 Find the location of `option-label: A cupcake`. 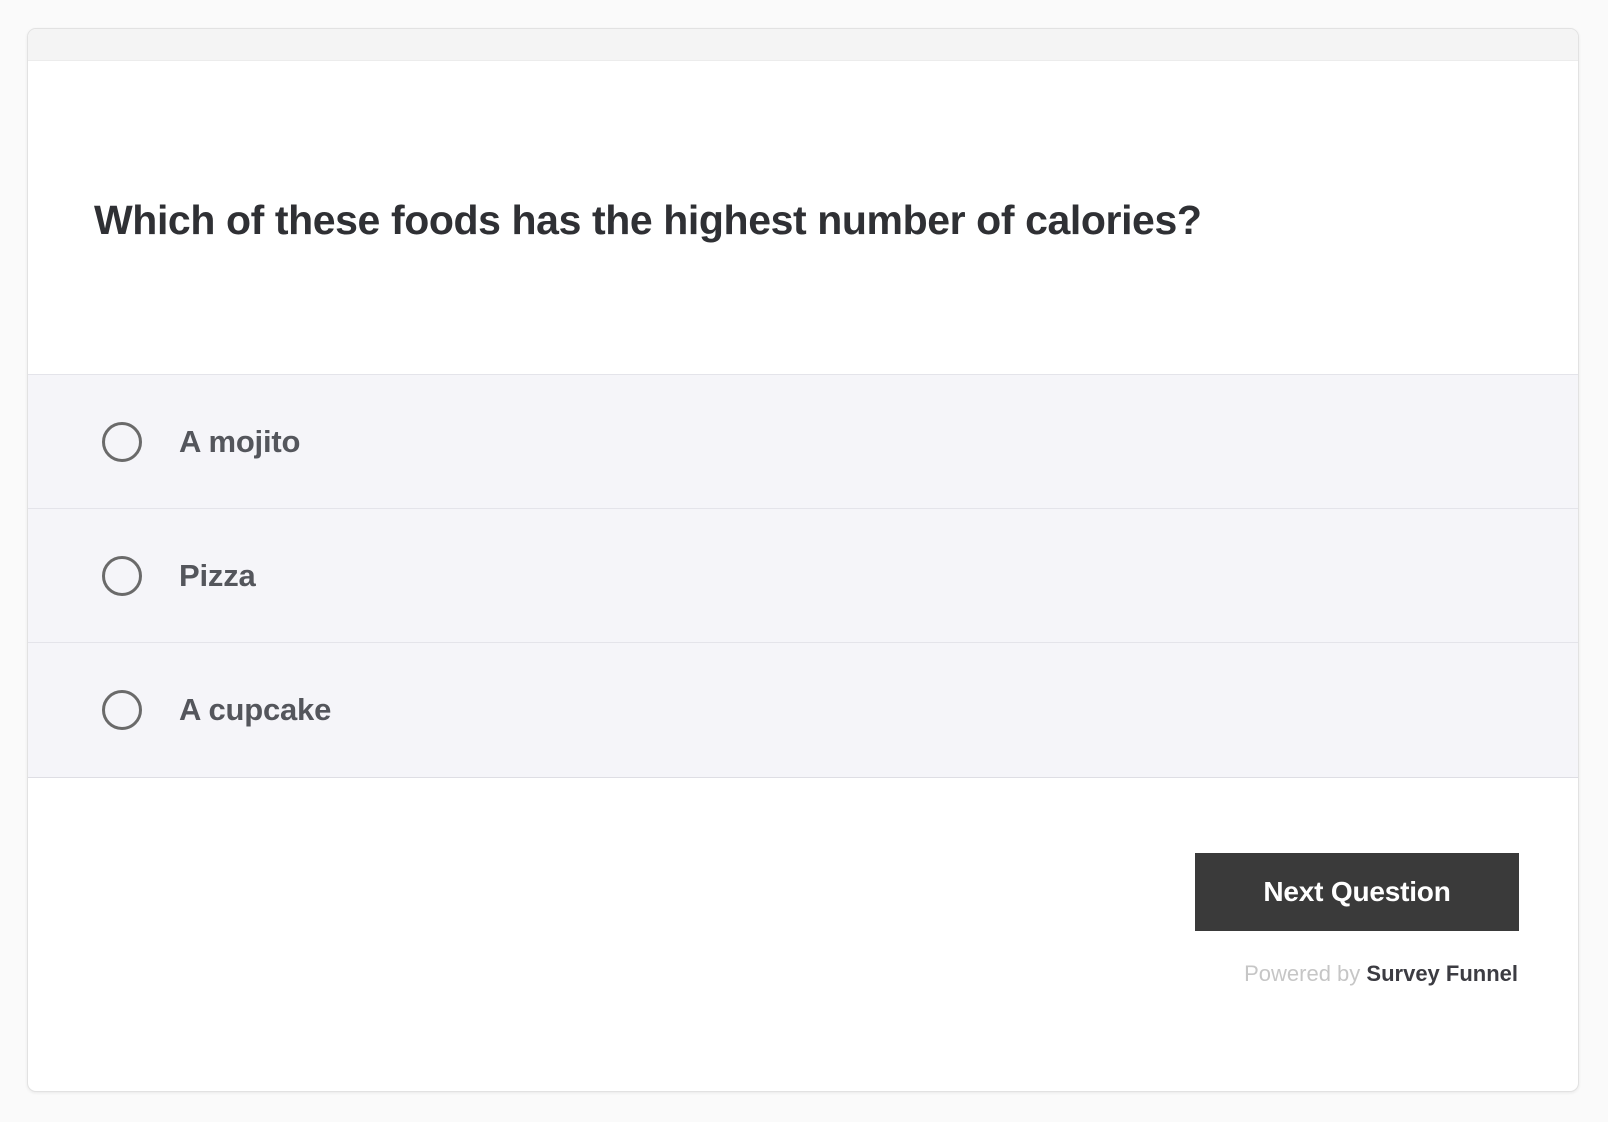

option-label: A cupcake is located at coordinates (255, 709).